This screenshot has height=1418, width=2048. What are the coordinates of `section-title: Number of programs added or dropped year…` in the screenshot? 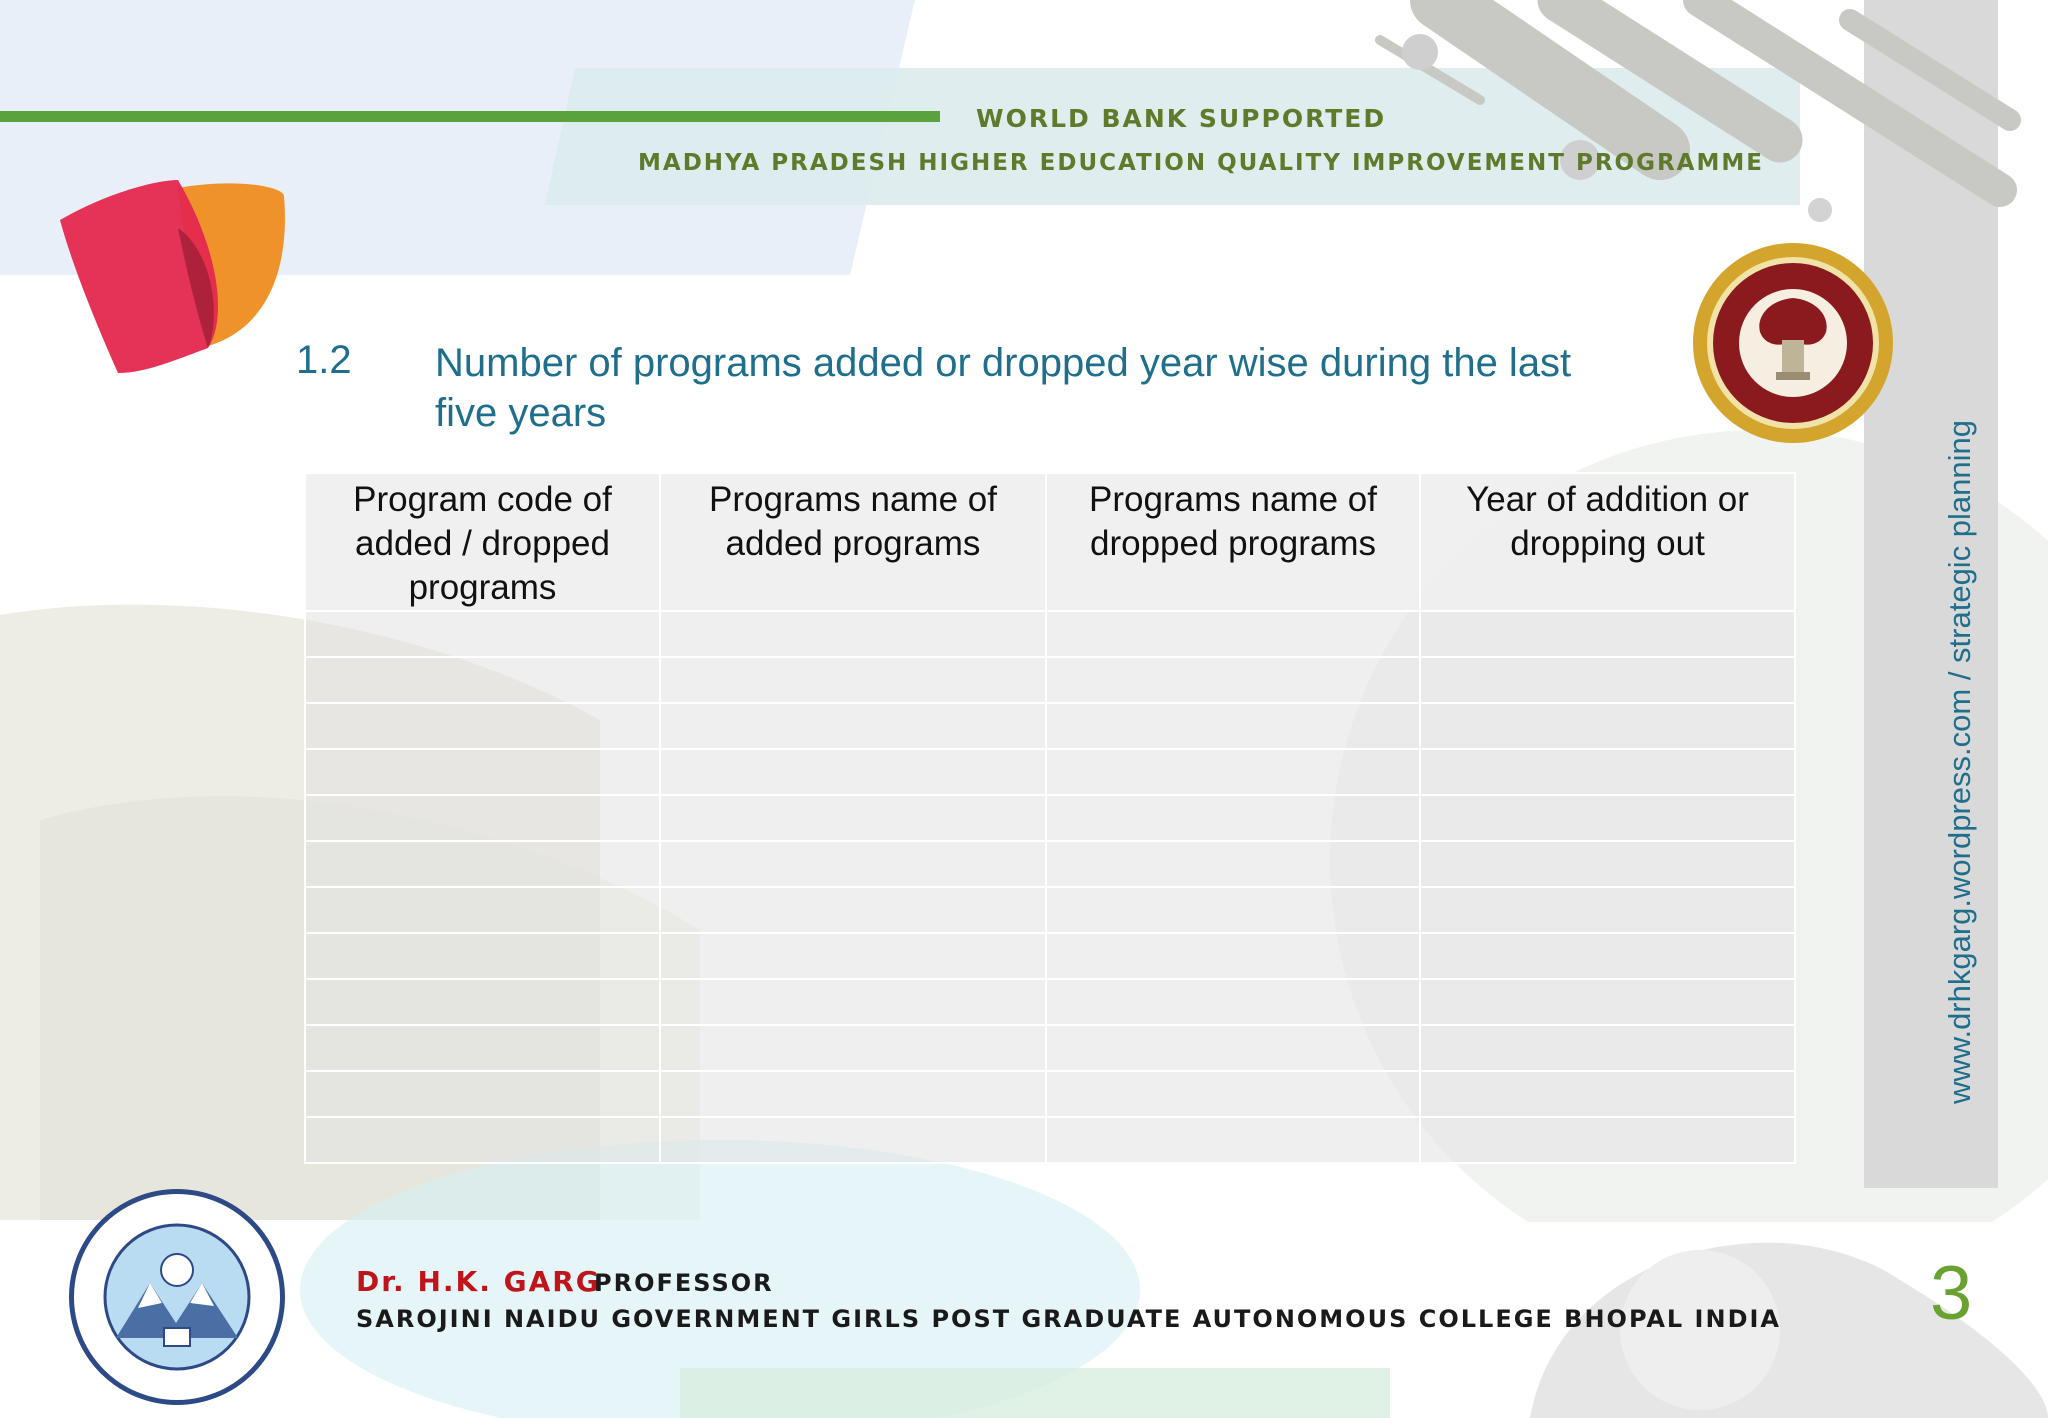 It's located at (1003, 388).